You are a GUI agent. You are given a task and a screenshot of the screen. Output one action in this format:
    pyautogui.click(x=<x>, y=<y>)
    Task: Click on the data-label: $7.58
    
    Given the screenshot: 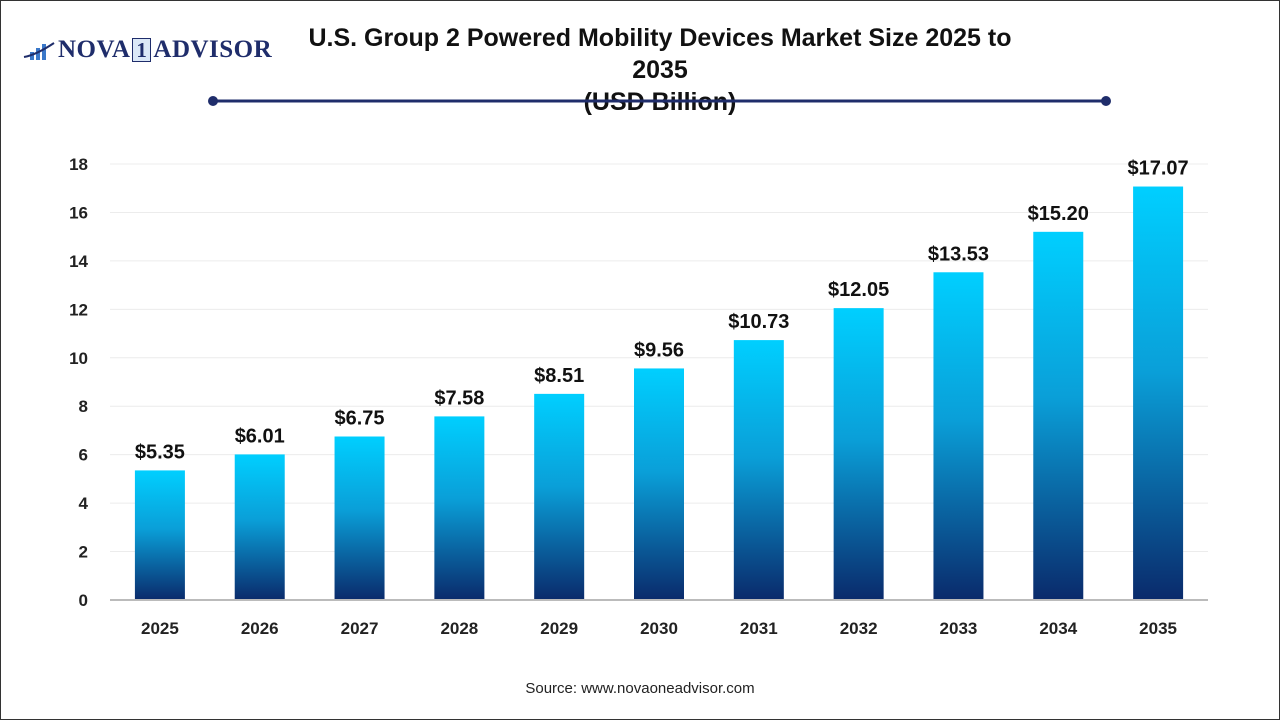 What is the action you would take?
    pyautogui.click(x=459, y=398)
    